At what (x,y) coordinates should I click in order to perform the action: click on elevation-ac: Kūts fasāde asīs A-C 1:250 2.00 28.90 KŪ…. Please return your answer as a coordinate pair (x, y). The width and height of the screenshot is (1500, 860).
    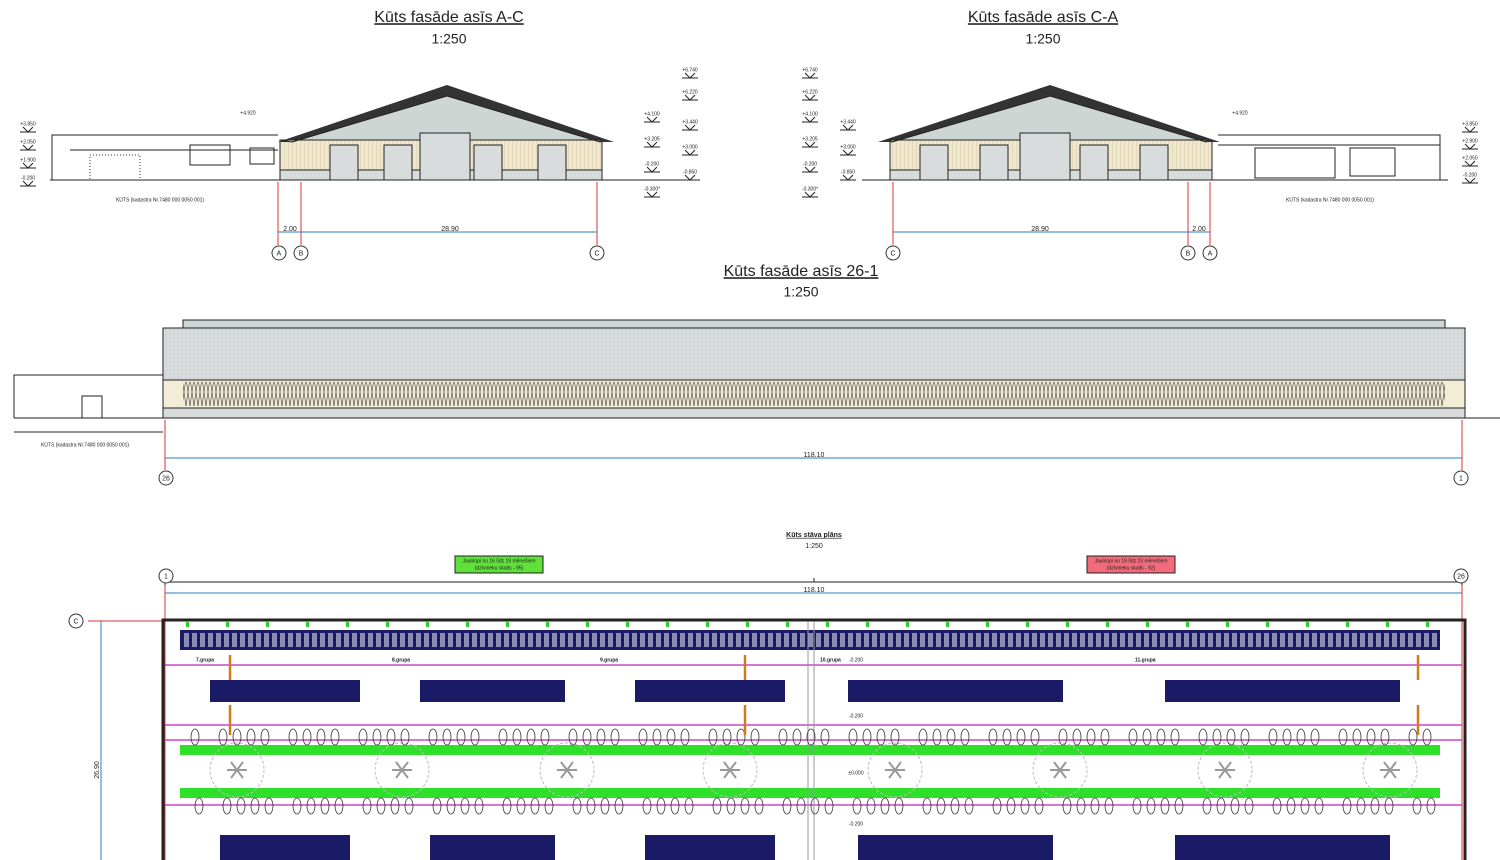
    Looking at the image, I should click on (375, 127).